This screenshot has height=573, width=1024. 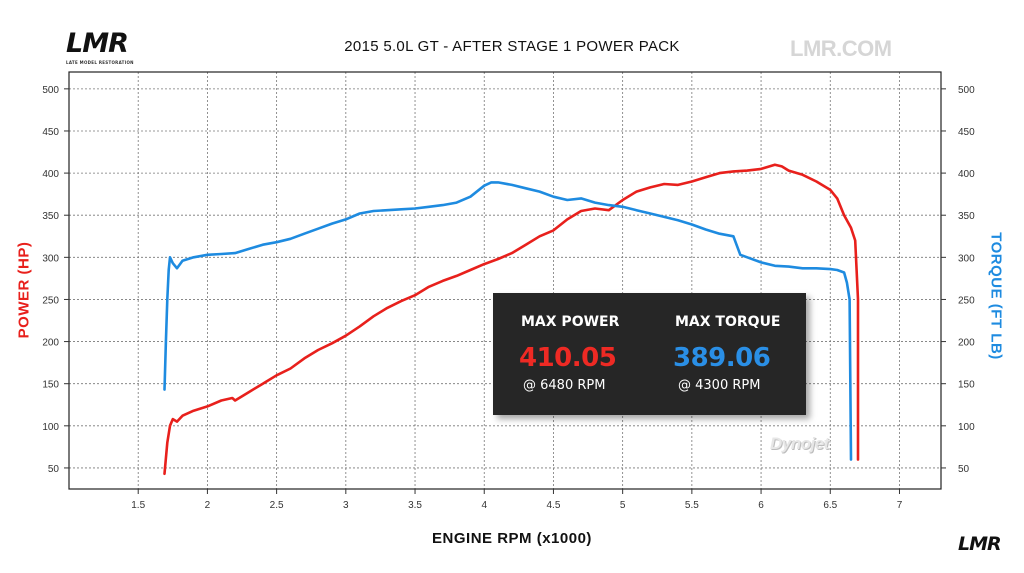 What do you see at coordinates (484, 505) in the screenshot?
I see `x-tick-label: 4` at bounding box center [484, 505].